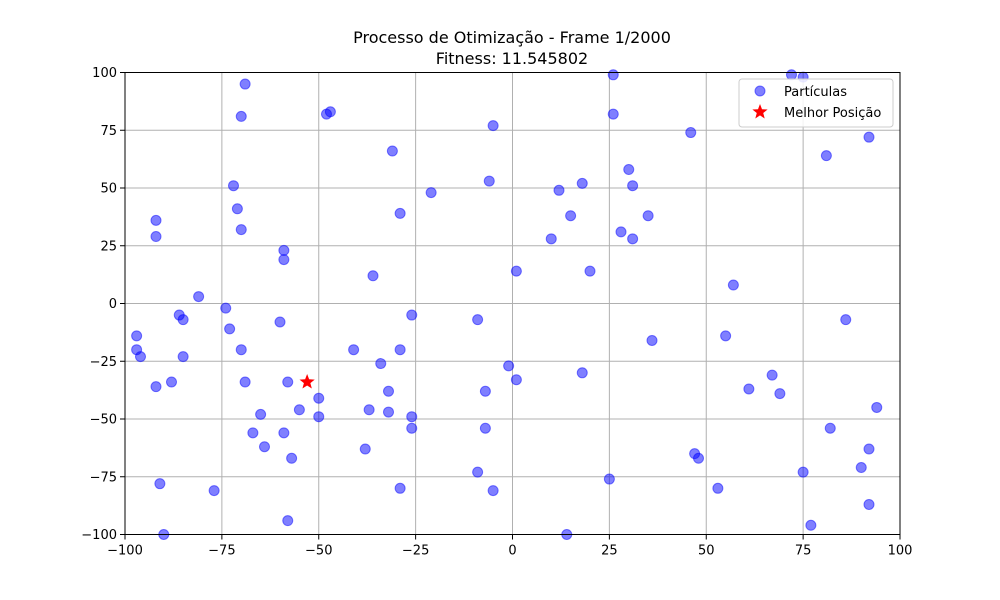  What do you see at coordinates (415, 551) in the screenshot?
I see `x-tick-label: −25` at bounding box center [415, 551].